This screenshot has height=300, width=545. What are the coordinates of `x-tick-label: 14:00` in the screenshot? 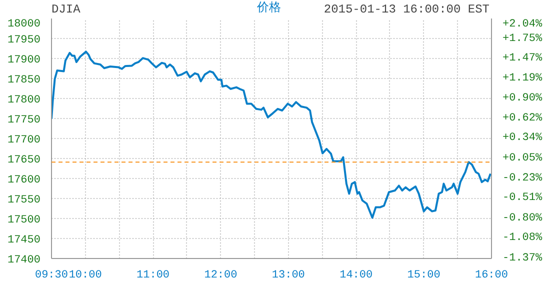 It's located at (356, 276).